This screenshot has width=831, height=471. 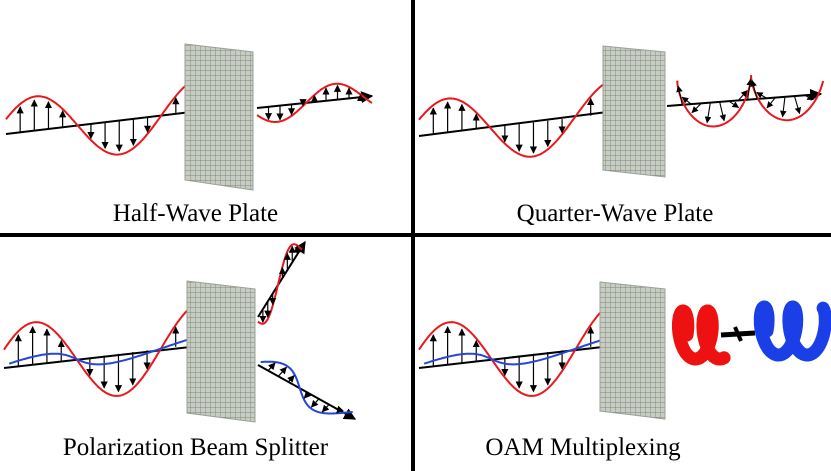 What do you see at coordinates (314, 102) in the screenshot?
I see `output-wave` at bounding box center [314, 102].